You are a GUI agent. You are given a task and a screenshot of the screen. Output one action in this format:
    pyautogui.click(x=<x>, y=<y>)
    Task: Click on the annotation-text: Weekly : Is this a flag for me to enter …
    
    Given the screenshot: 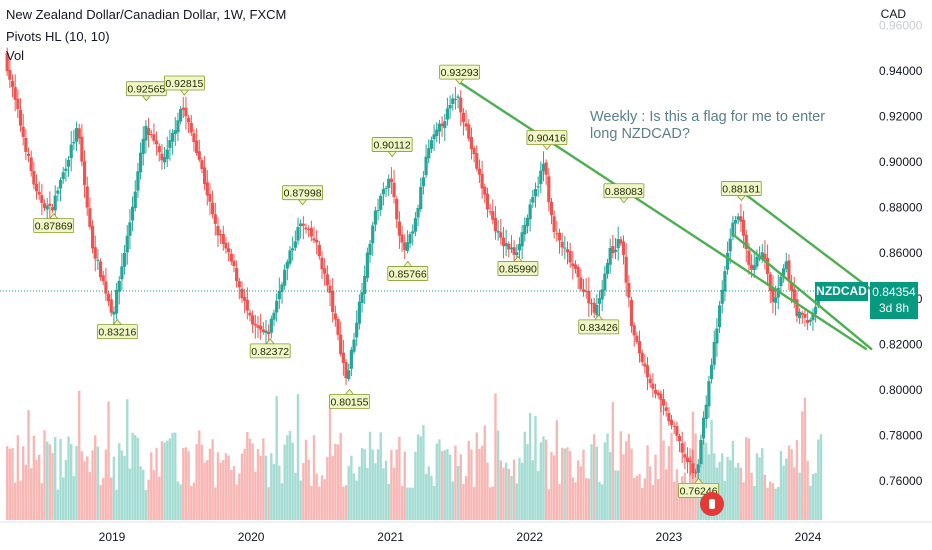 What is the action you would take?
    pyautogui.click(x=708, y=125)
    